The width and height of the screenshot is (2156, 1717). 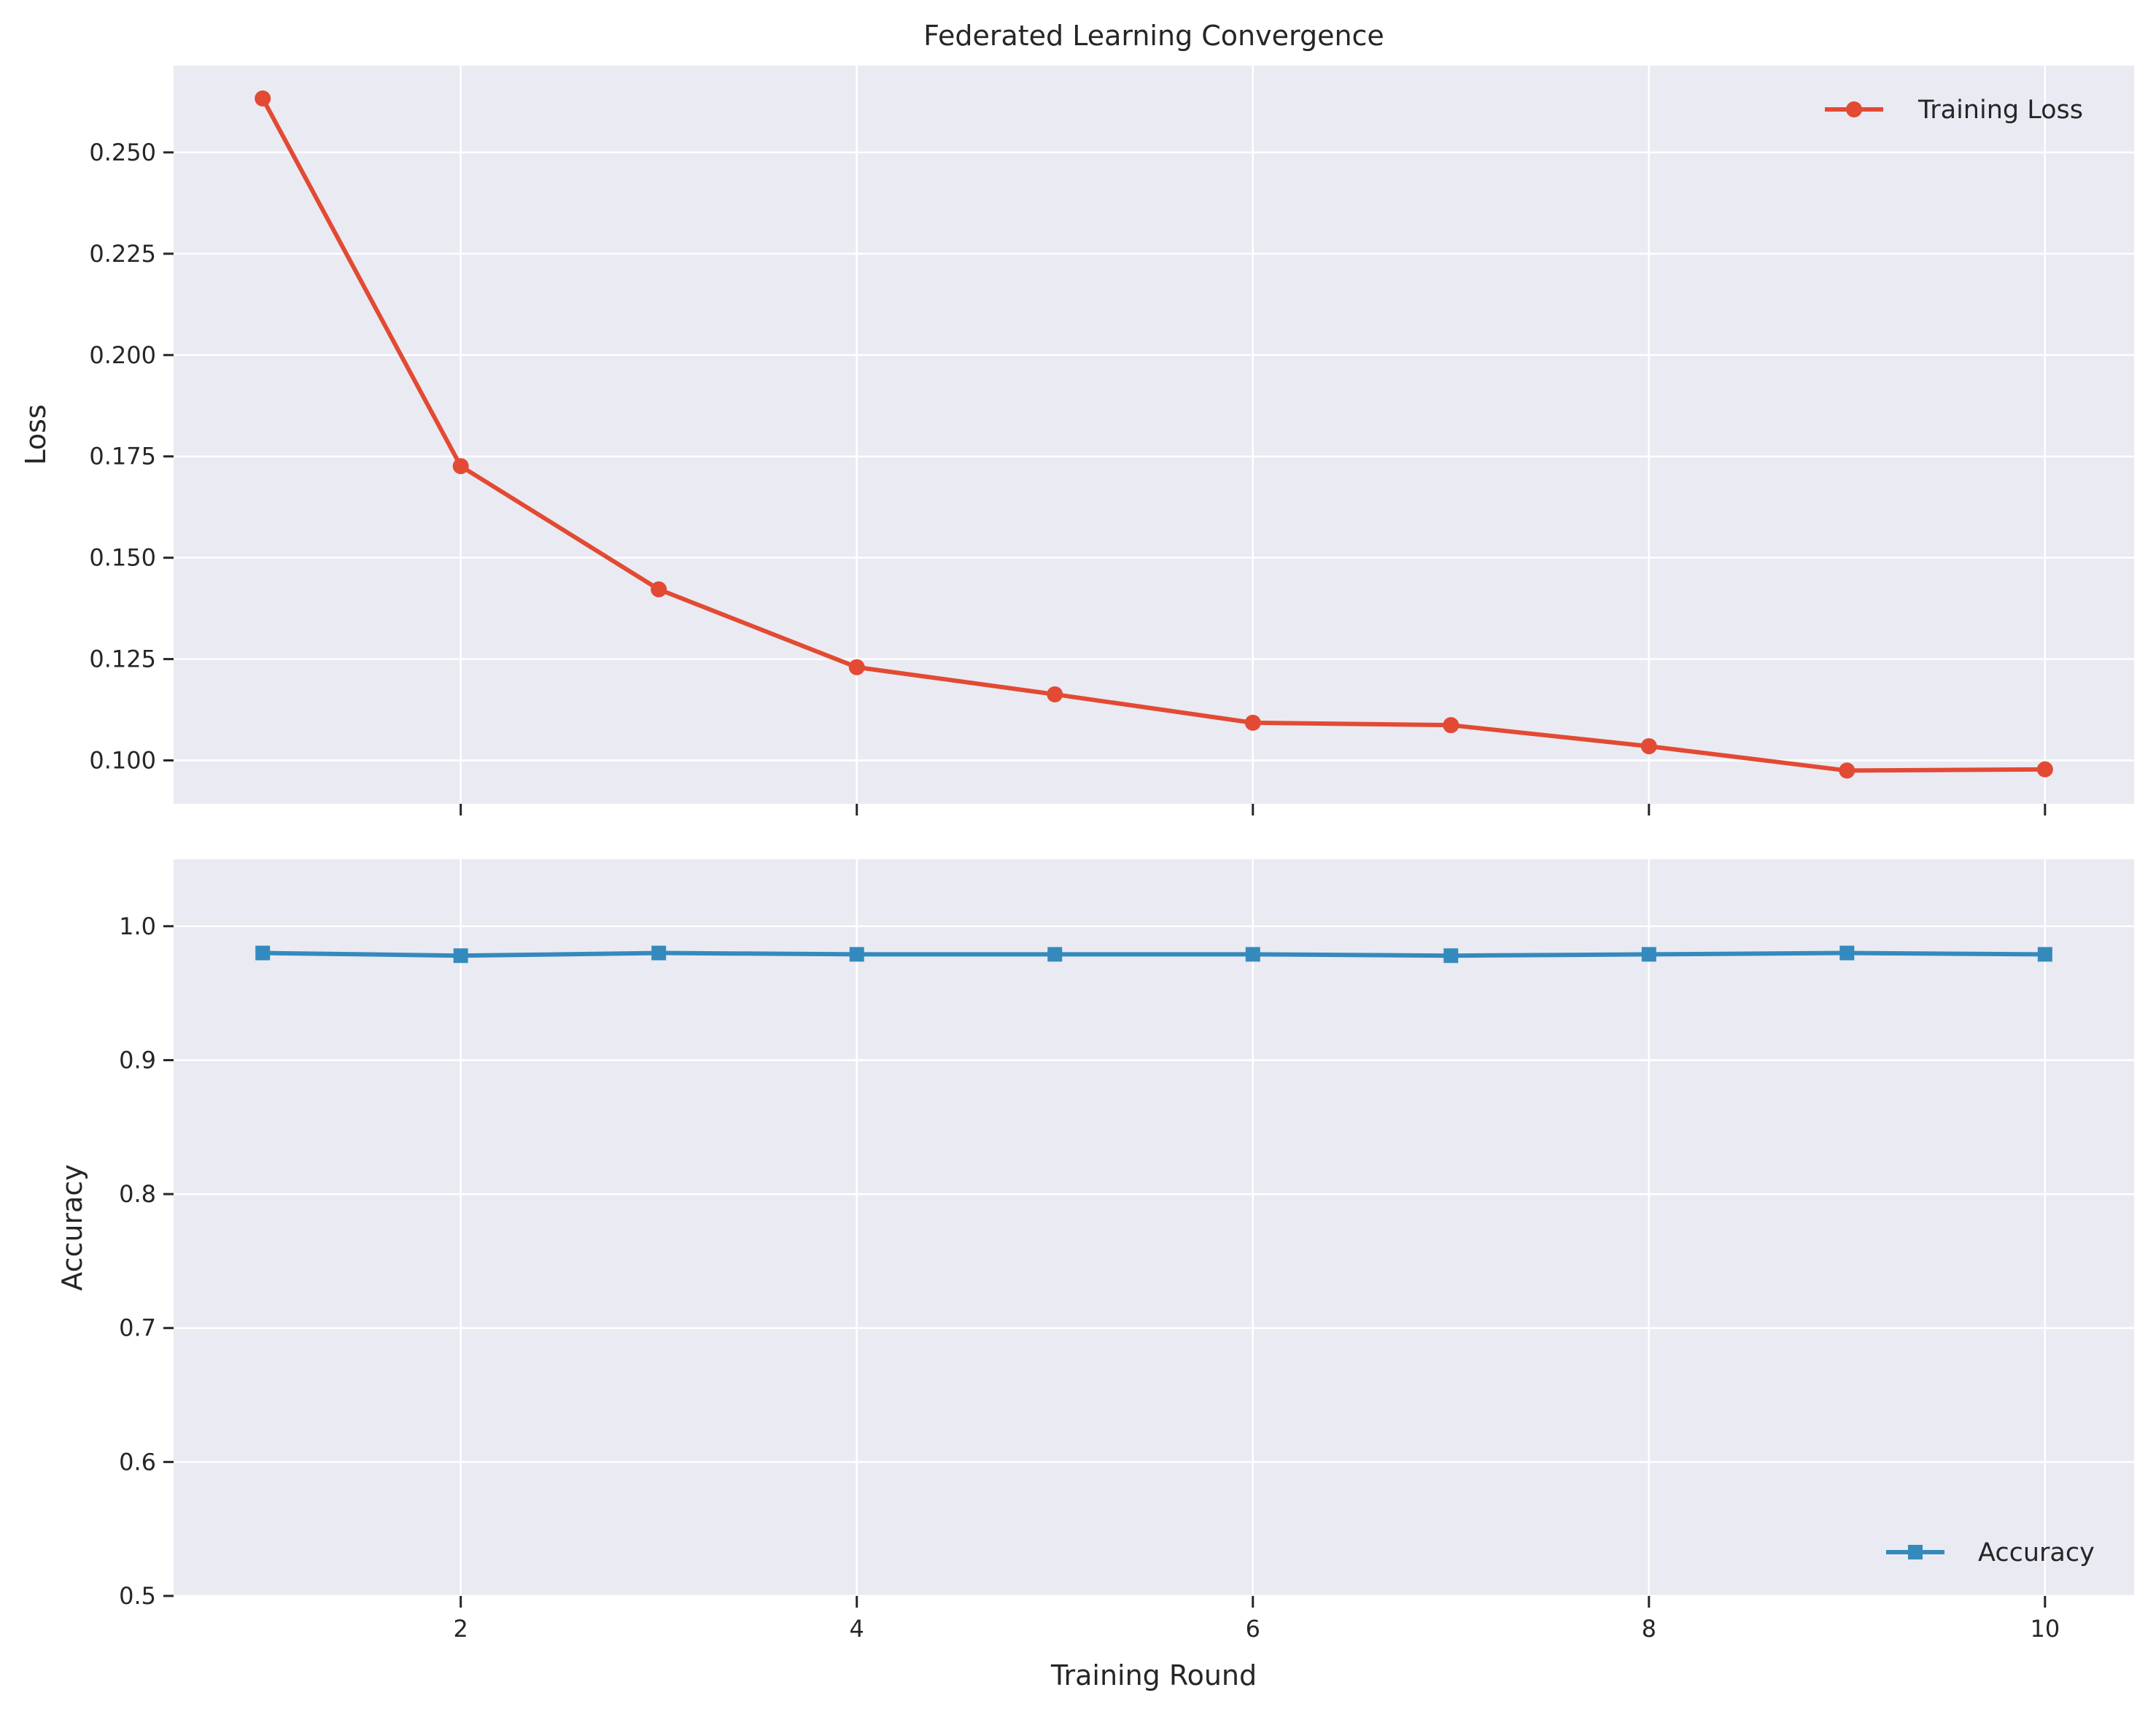 What do you see at coordinates (122, 659) in the screenshot?
I see `y-tick-label: 0.125` at bounding box center [122, 659].